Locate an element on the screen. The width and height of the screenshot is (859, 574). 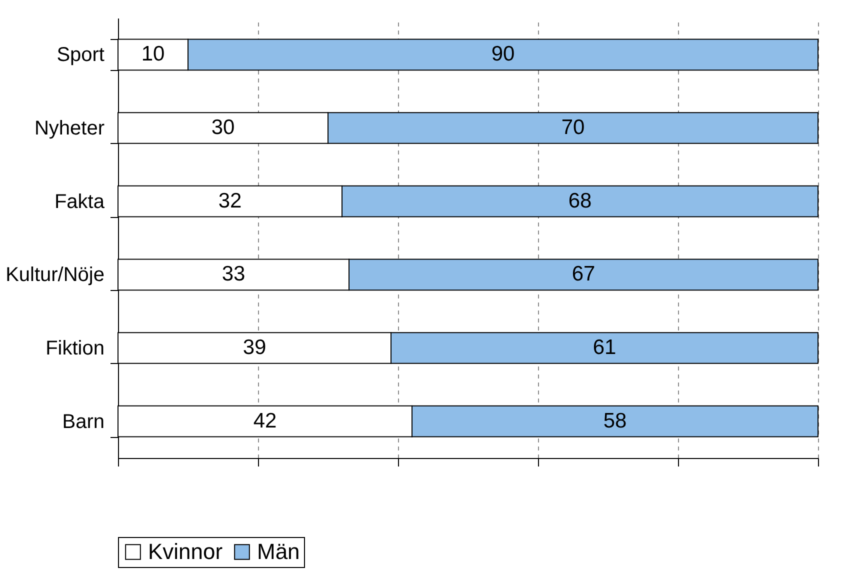
data-label: 67 is located at coordinates (584, 274).